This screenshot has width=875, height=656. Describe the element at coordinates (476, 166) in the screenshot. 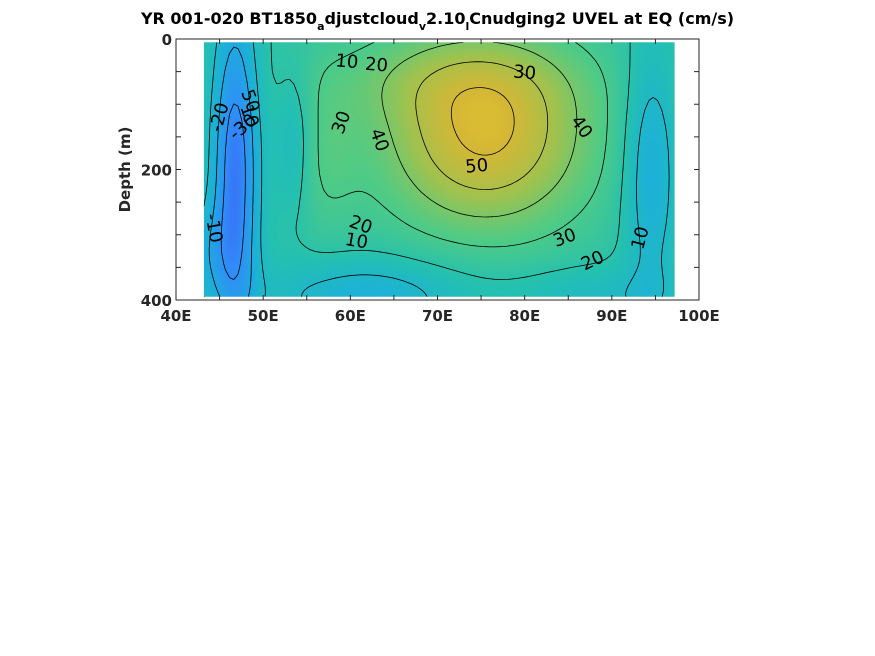

I see `contour-label: 50` at that location.